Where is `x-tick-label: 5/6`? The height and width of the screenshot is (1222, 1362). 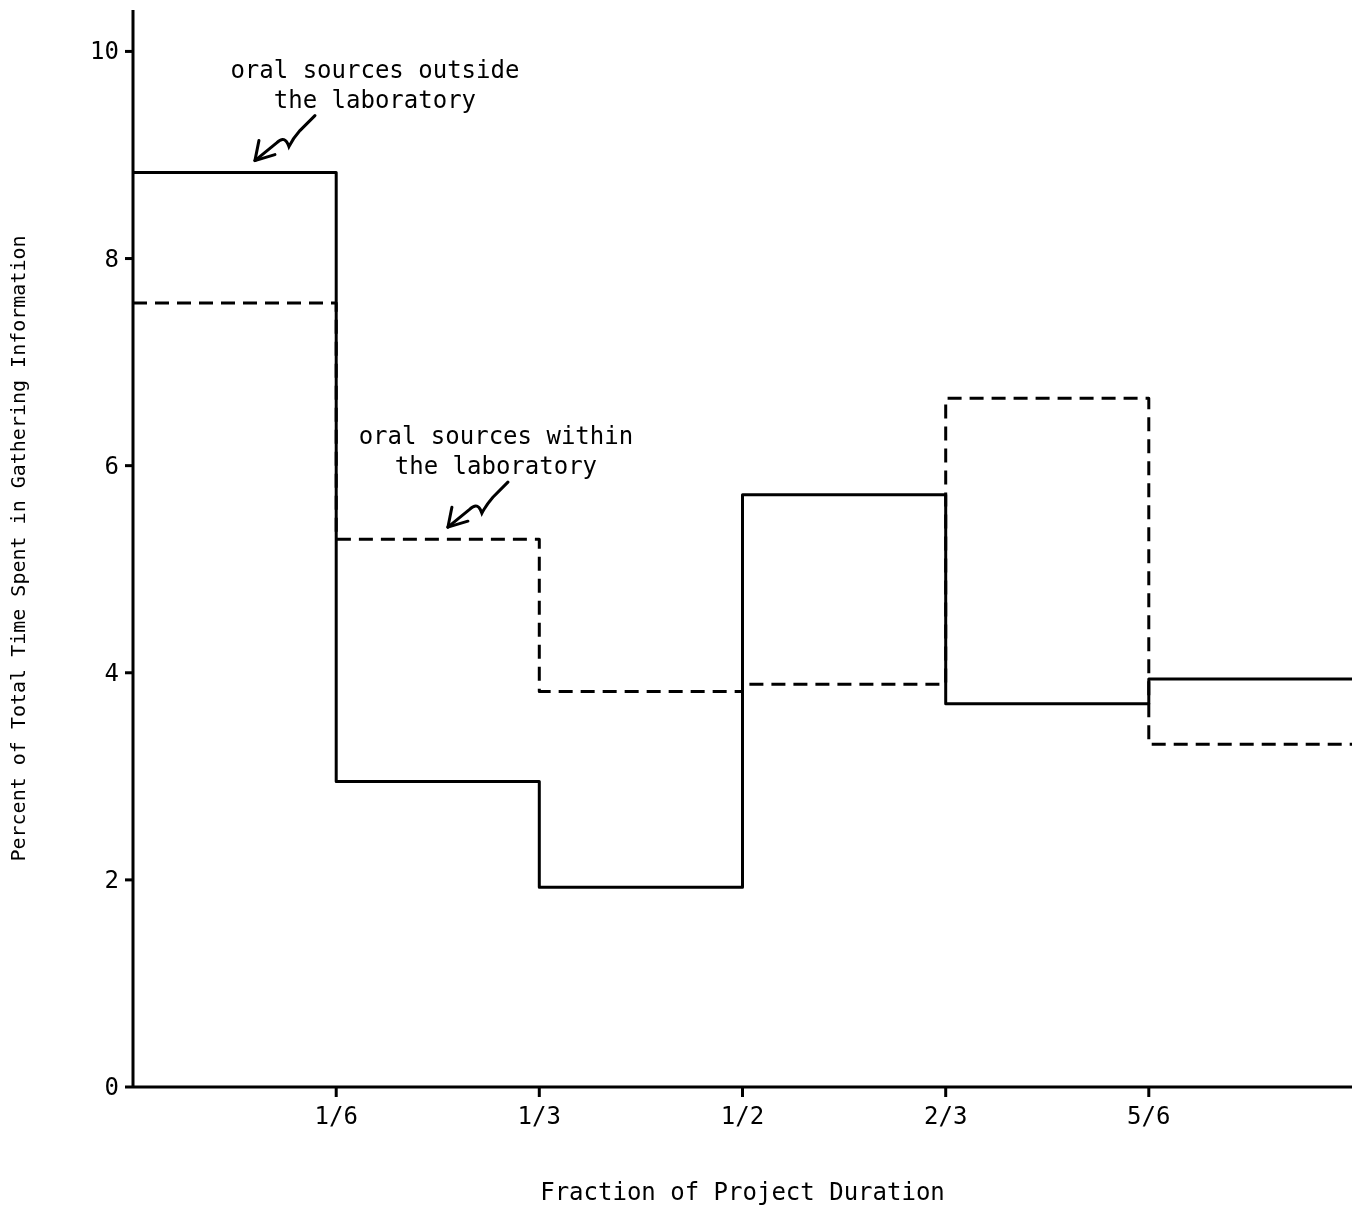
x-tick-label: 5/6 is located at coordinates (1149, 1116).